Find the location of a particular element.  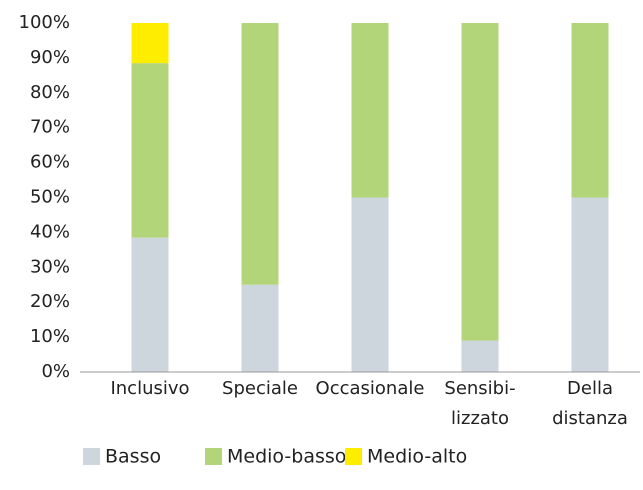

y-tick-label: 10% is located at coordinates (50, 336).